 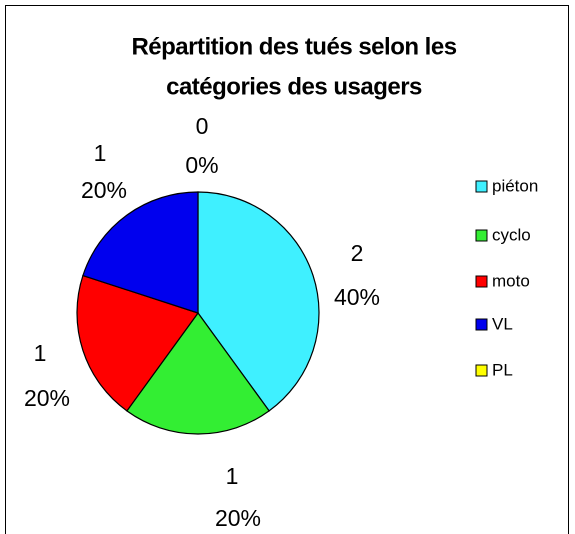 I want to click on legend-label: piéton, so click(x=515, y=185).